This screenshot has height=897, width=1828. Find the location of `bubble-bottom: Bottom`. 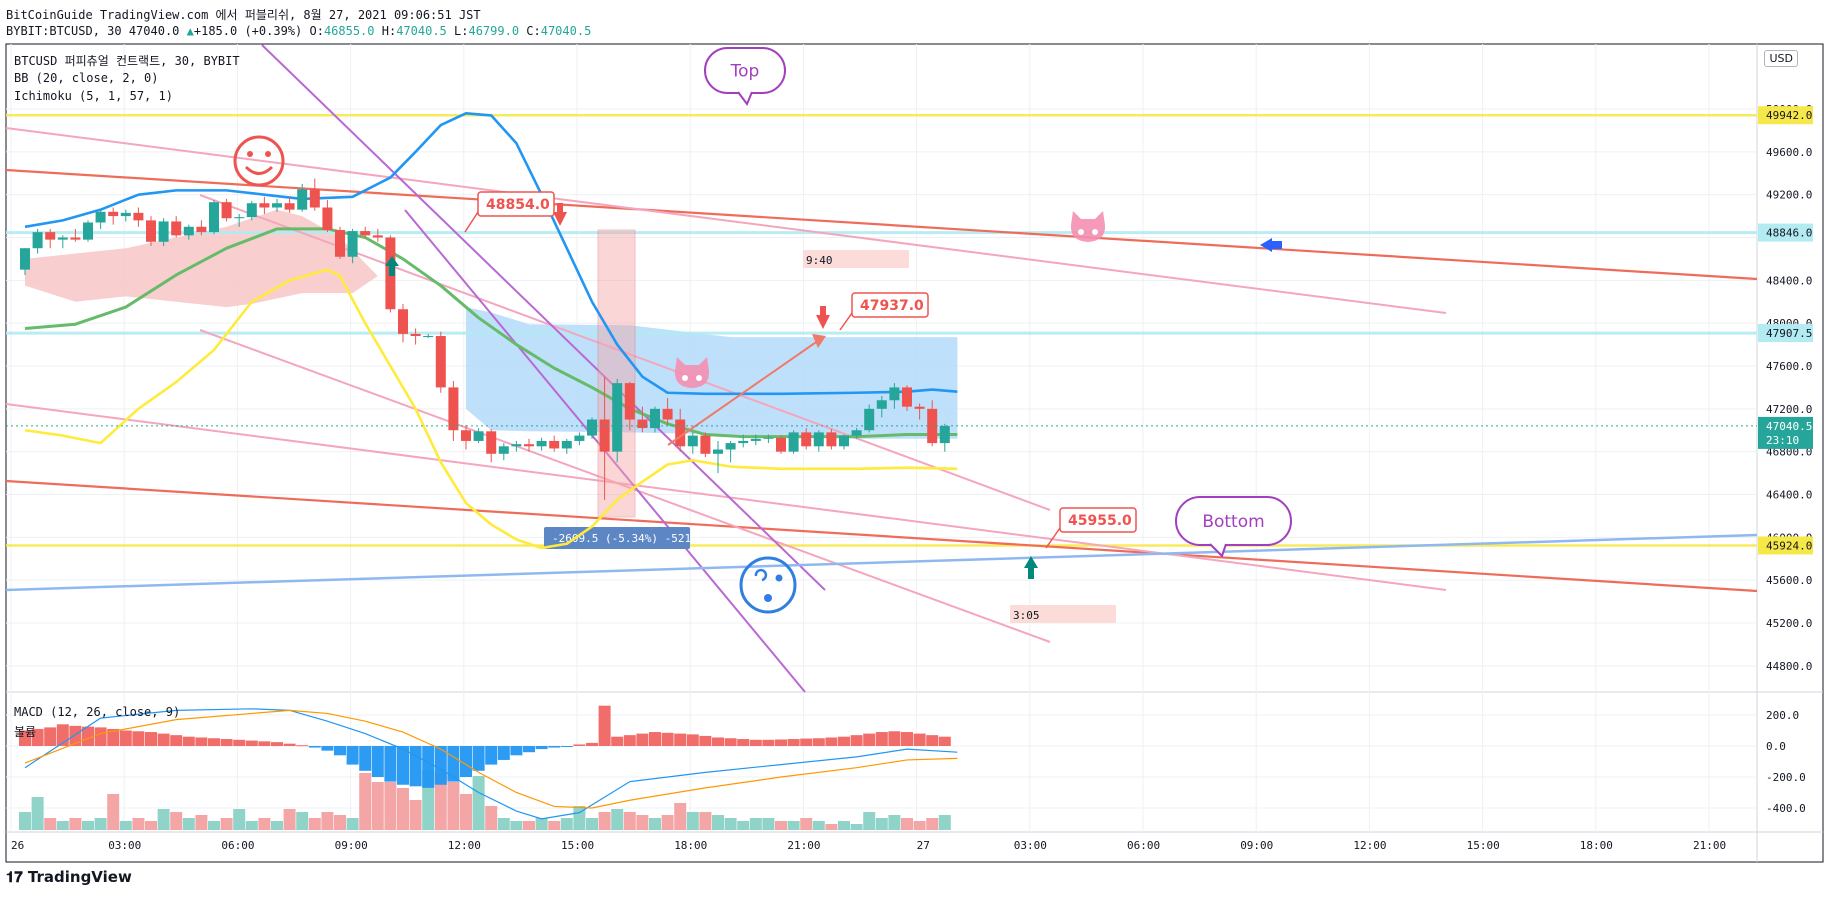

bubble-bottom: Bottom is located at coordinates (1233, 522).